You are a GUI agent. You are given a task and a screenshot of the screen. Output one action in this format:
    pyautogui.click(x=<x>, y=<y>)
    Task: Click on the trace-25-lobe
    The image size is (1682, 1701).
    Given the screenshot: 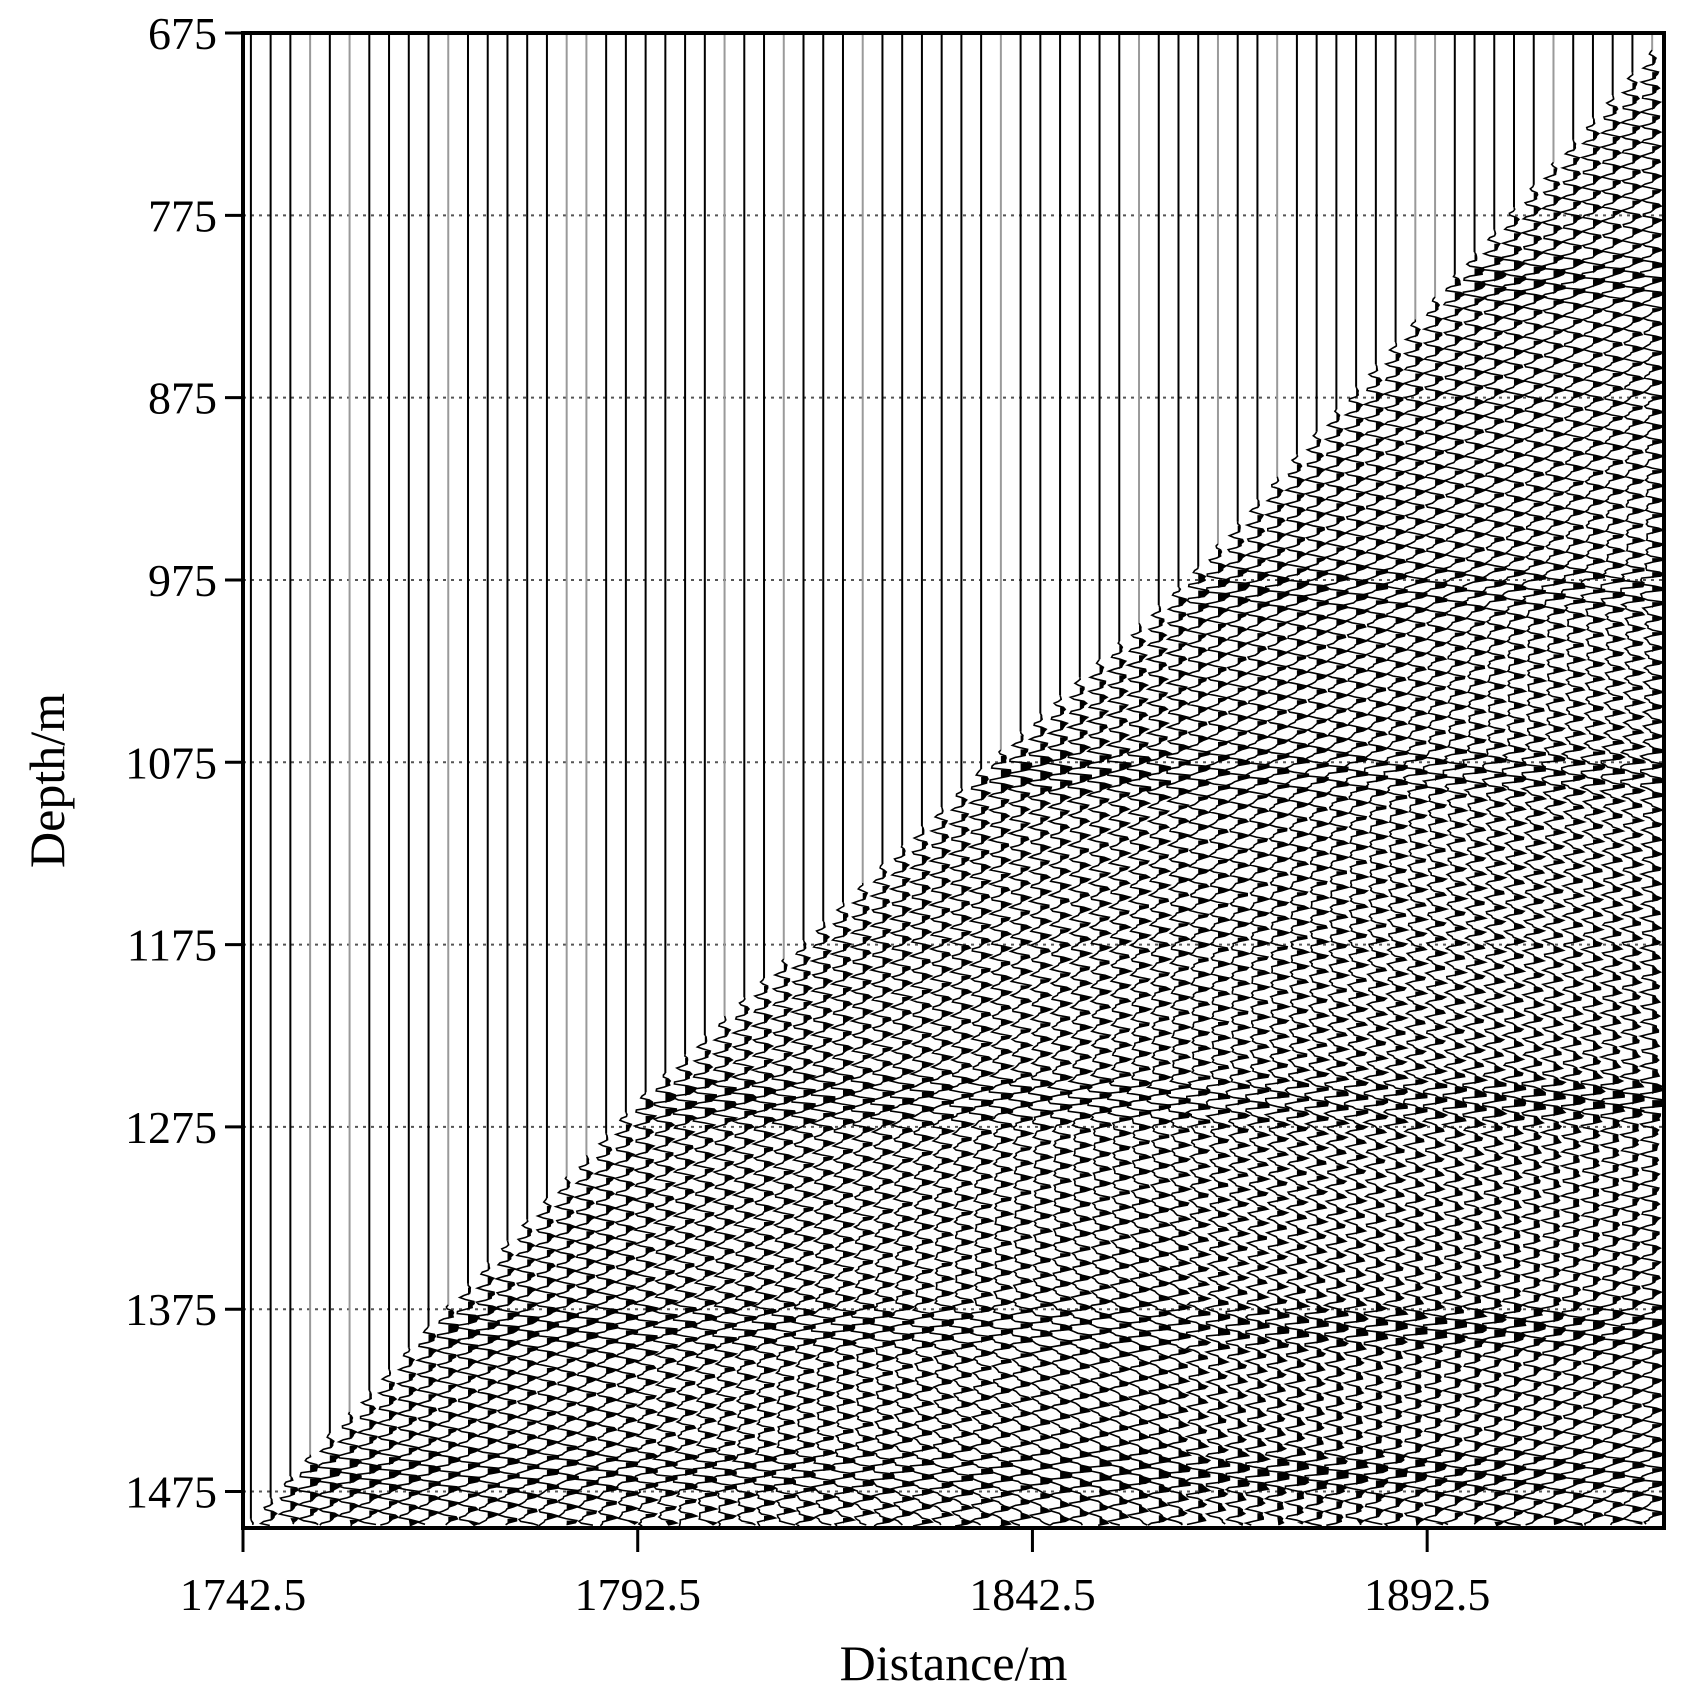 What is the action you would take?
    pyautogui.click(x=749, y=1510)
    